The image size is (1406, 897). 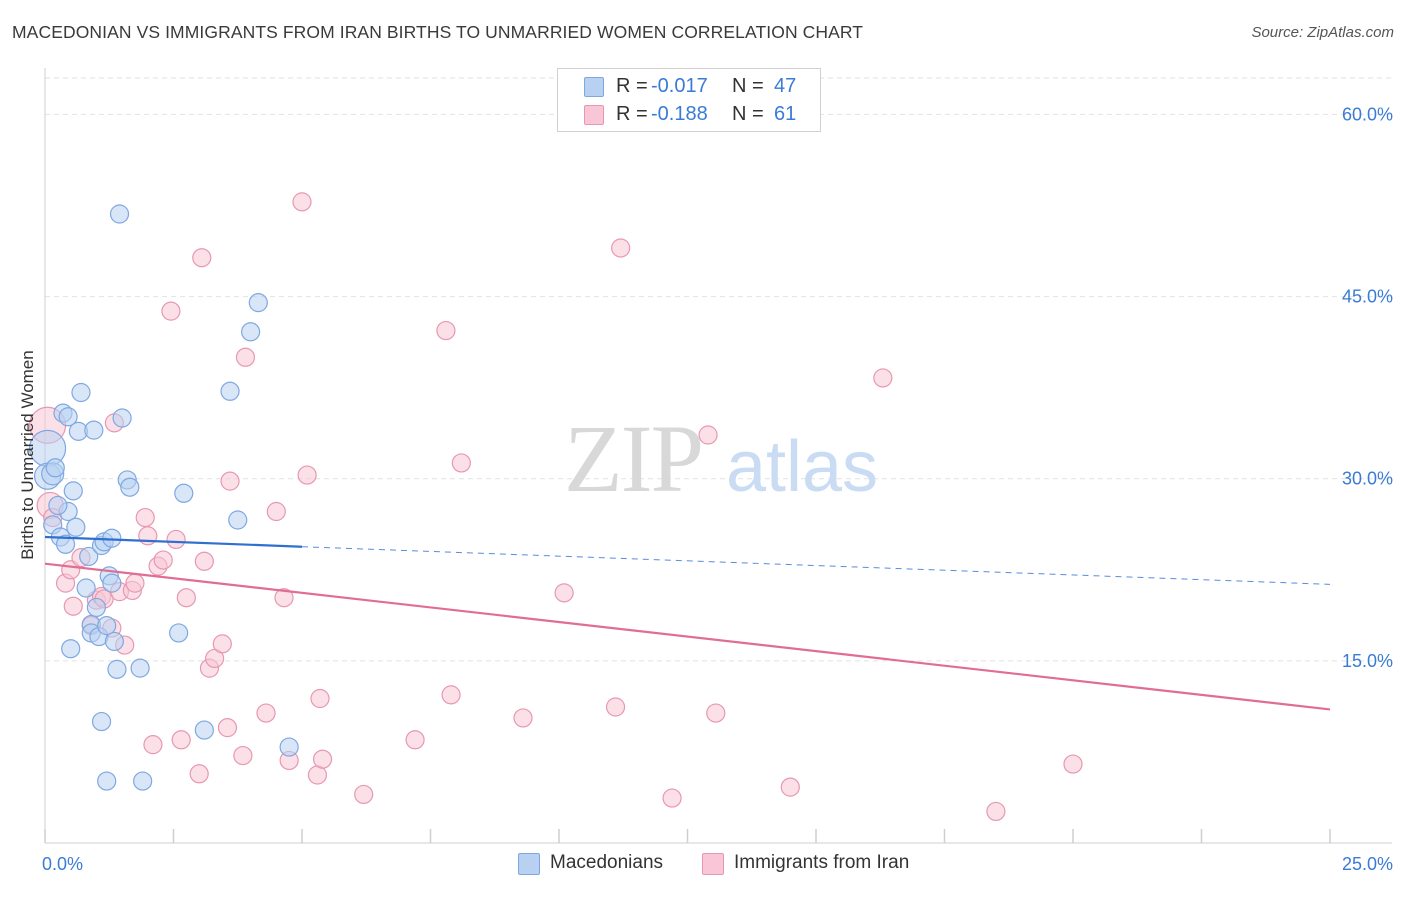 What do you see at coordinates (62, 864) in the screenshot?
I see `x-tick-label: 0.0%` at bounding box center [62, 864].